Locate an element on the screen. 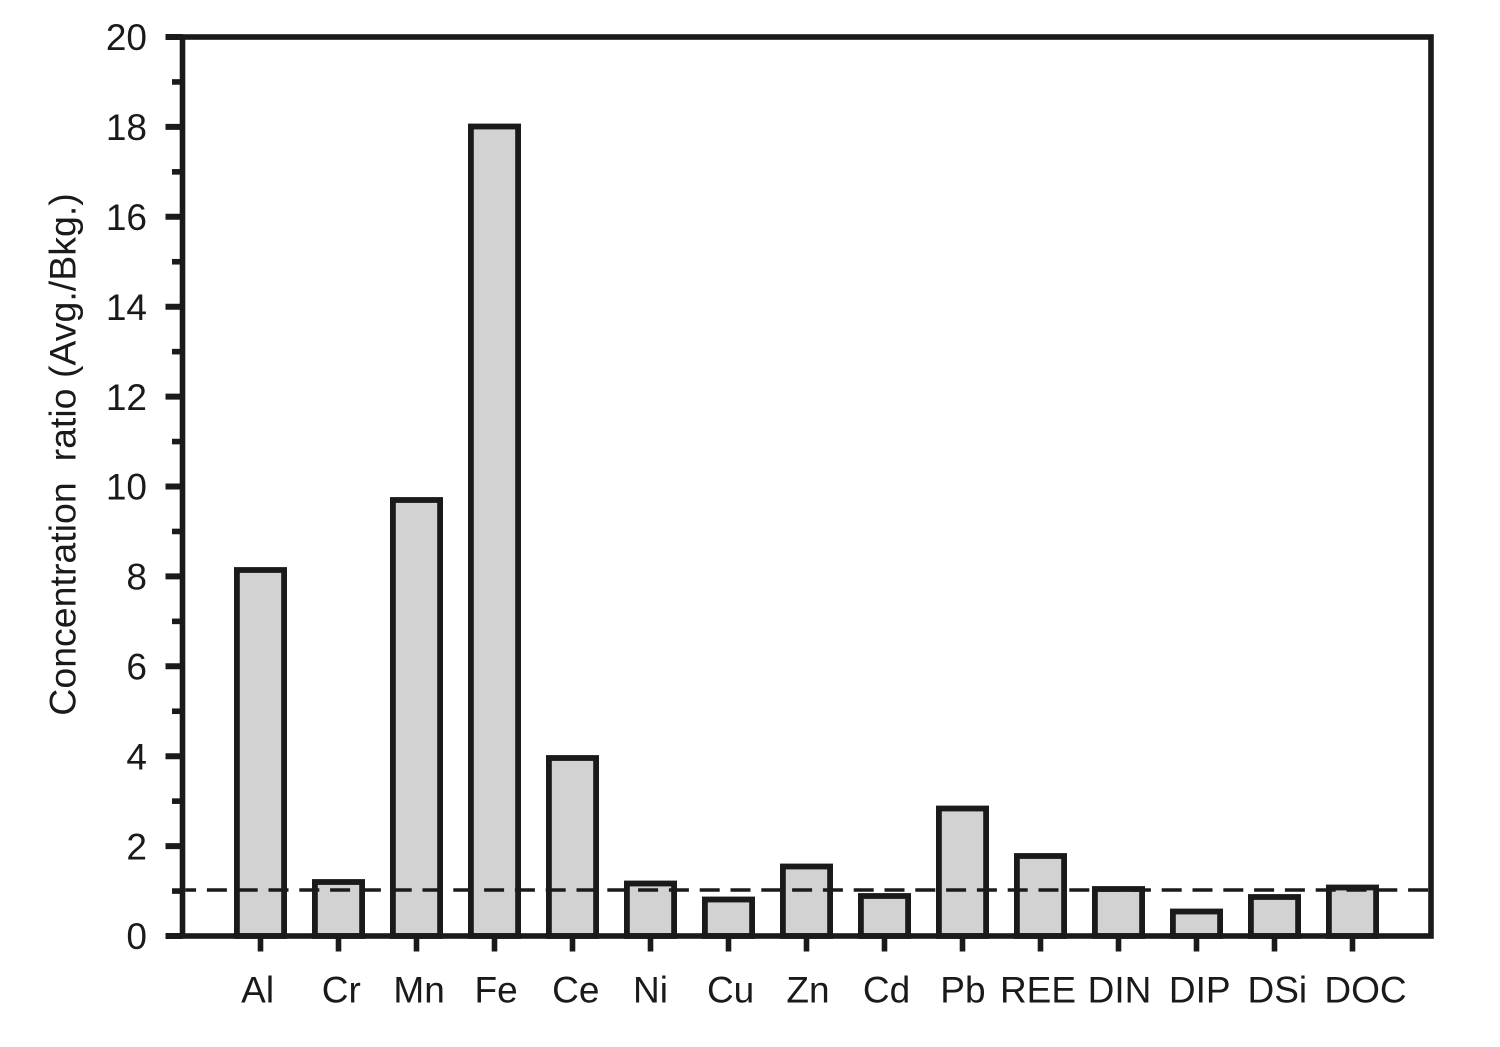  svg-text: 18 is located at coordinates (126, 127).